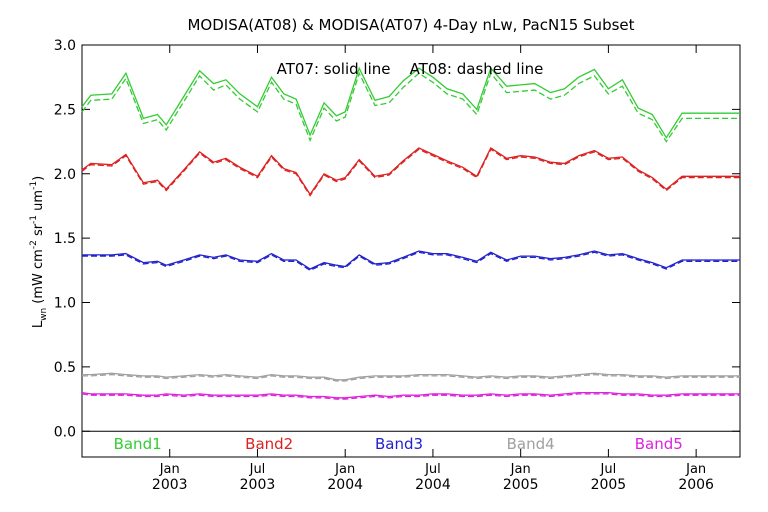 Image resolution: width=768 pixels, height=512 pixels. I want to click on legend-entry-band2: Band2, so click(269, 444).